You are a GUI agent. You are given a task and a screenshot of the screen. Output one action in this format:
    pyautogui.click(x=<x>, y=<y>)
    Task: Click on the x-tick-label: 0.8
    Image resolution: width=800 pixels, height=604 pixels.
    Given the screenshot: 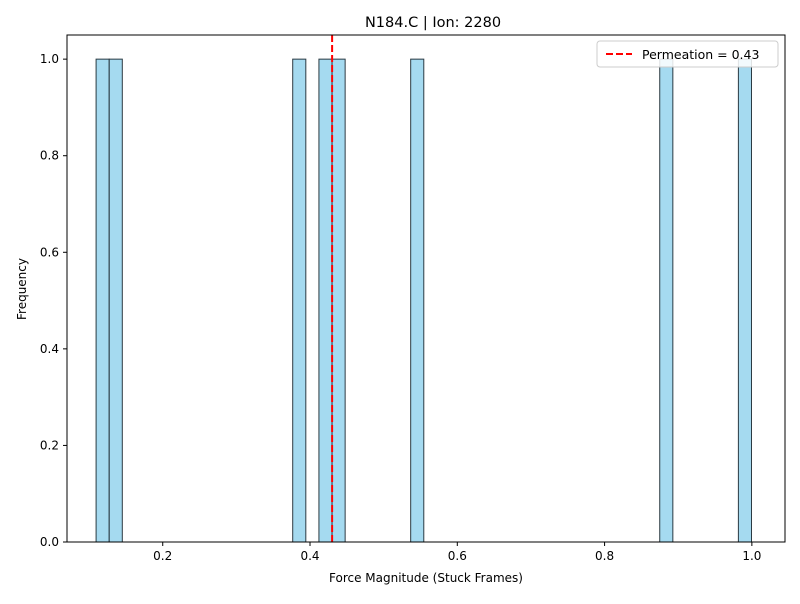 What is the action you would take?
    pyautogui.click(x=604, y=556)
    